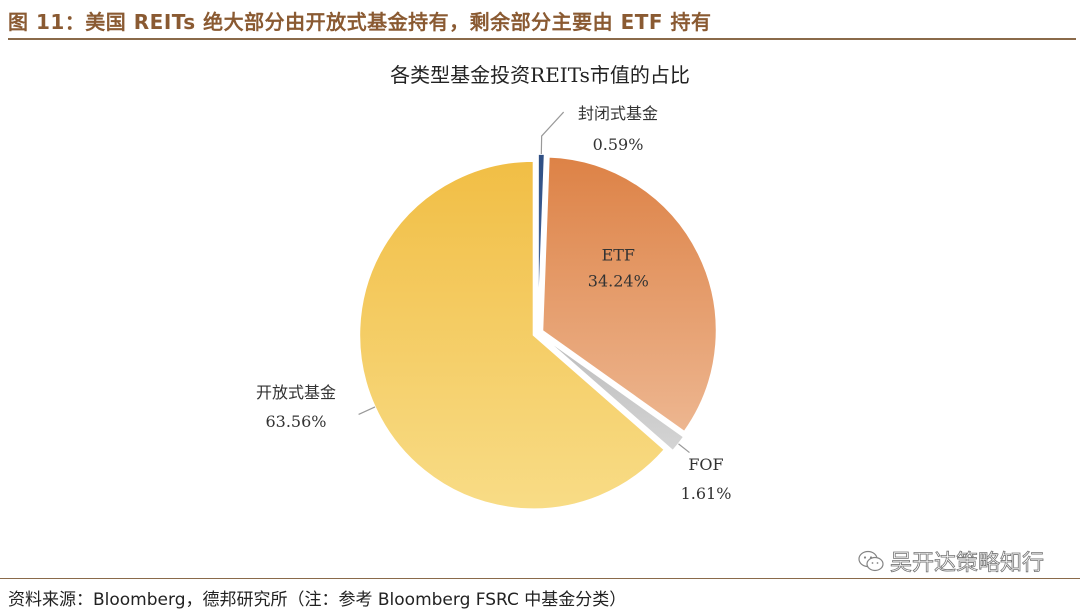 This screenshot has width=1080, height=616. Describe the element at coordinates (618, 254) in the screenshot. I see `slice-label-etf: ETF` at that location.